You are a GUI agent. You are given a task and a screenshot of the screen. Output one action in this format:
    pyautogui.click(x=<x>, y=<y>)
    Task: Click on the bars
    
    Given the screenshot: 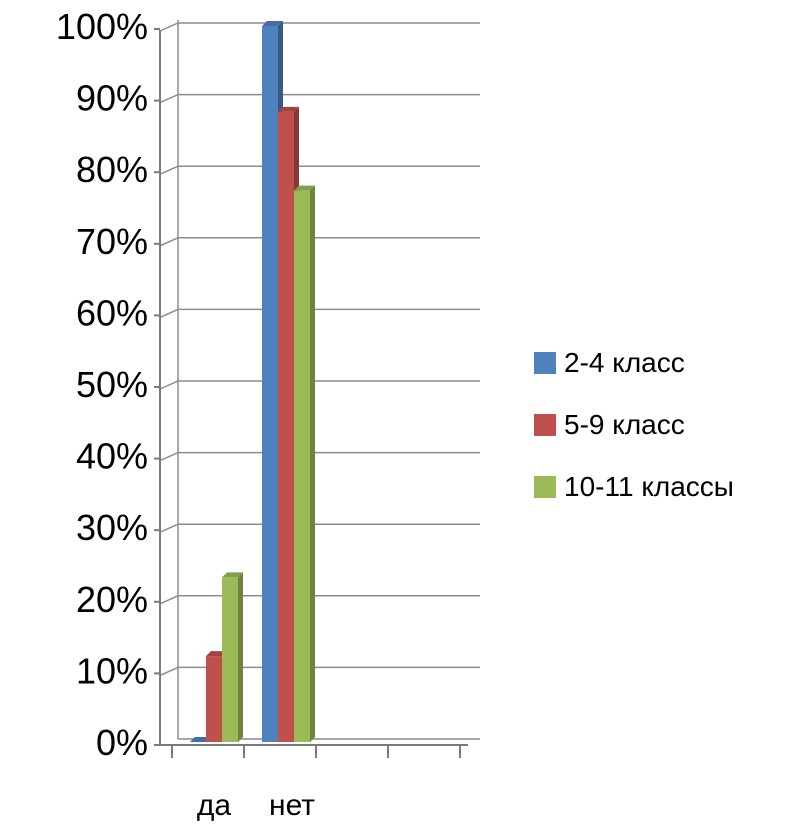 What is the action you would take?
    pyautogui.click(x=252, y=382)
    